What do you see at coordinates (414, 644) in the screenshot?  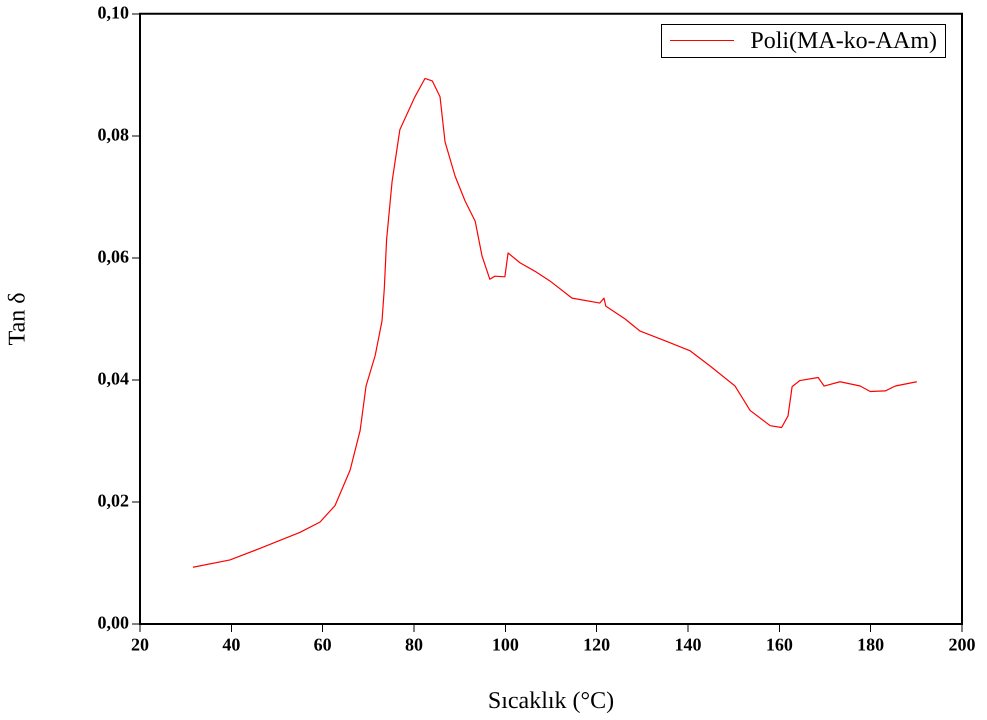 I see `x-tick-label: 80` at bounding box center [414, 644].